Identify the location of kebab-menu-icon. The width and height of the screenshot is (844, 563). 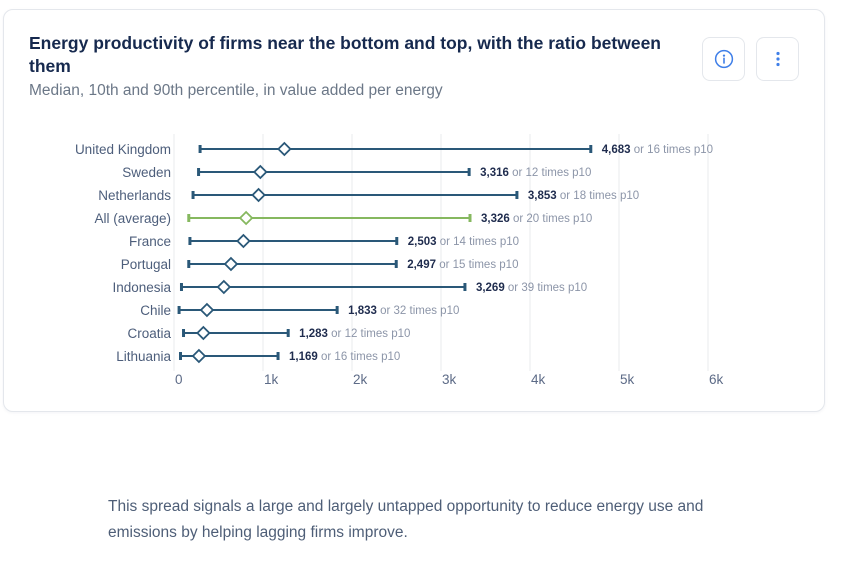
(777, 59).